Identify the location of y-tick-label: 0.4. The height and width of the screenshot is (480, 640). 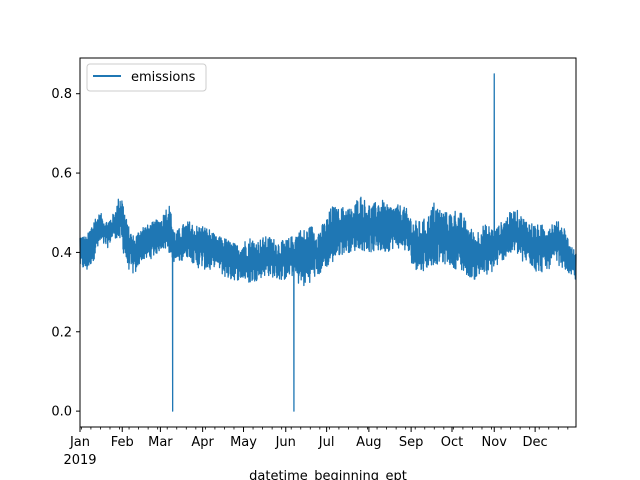
(61, 253).